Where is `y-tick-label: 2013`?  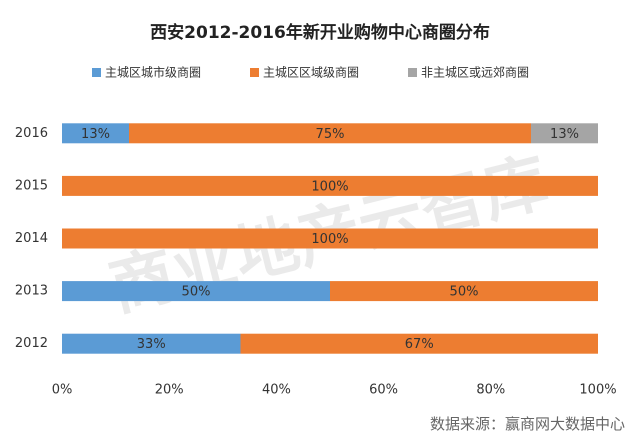
y-tick-label: 2013 is located at coordinates (31, 291).